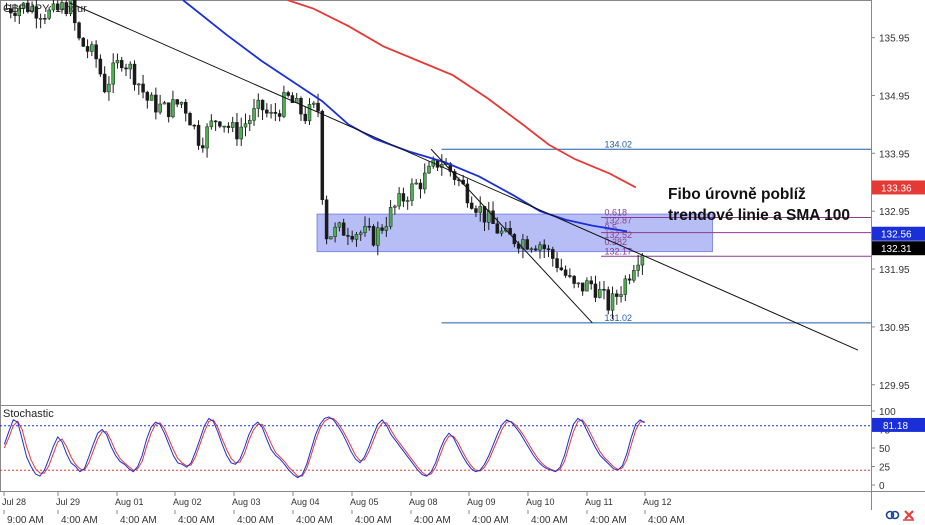 The image size is (925, 525). What do you see at coordinates (45, 9) in the screenshot?
I see `chart-title: GBP/JPY: 1-hour` at bounding box center [45, 9].